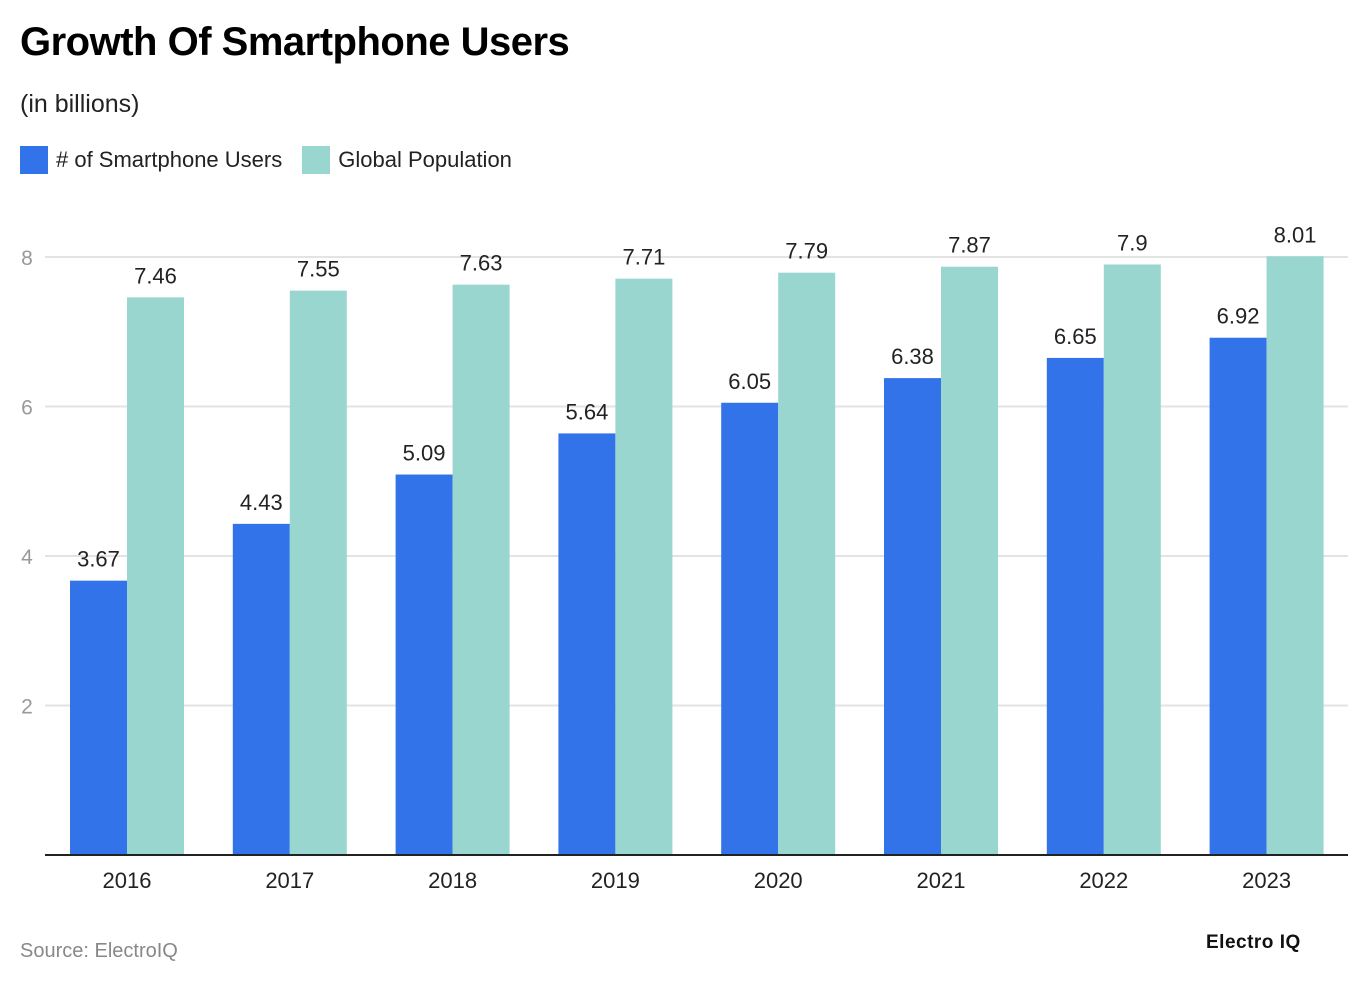 This screenshot has width=1368, height=988. Describe the element at coordinates (1103, 880) in the screenshot. I see `x-tick-label: 2022` at that location.